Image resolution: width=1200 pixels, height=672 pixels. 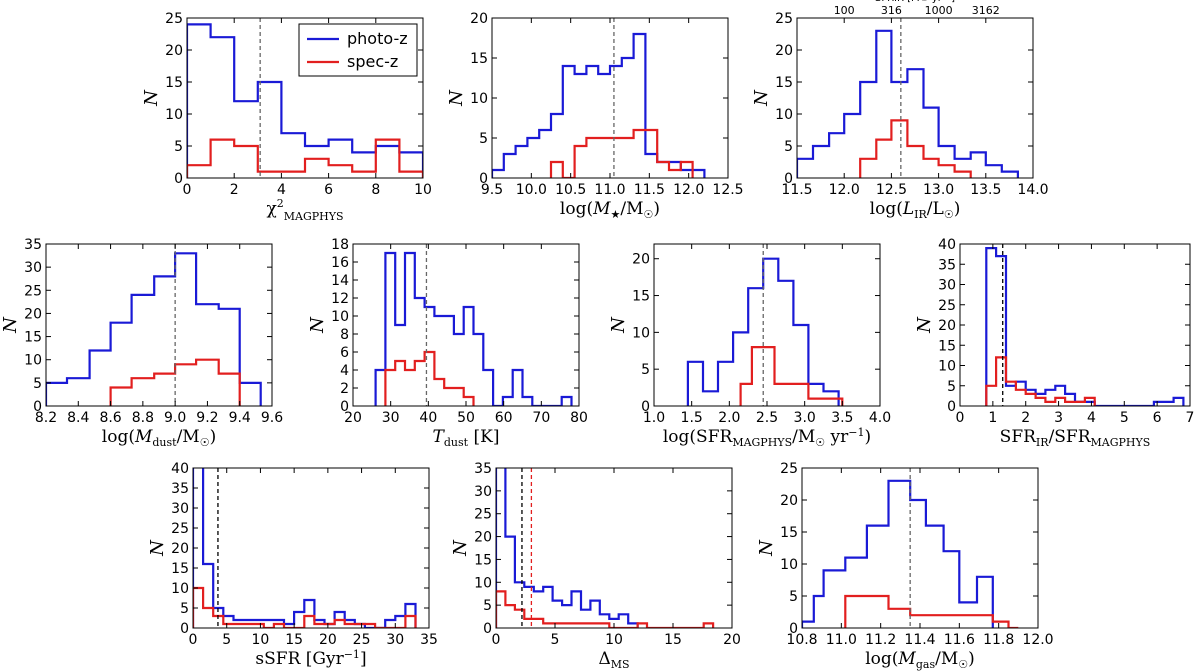 I want to click on legend: photo-z spec-z, so click(x=358, y=50).